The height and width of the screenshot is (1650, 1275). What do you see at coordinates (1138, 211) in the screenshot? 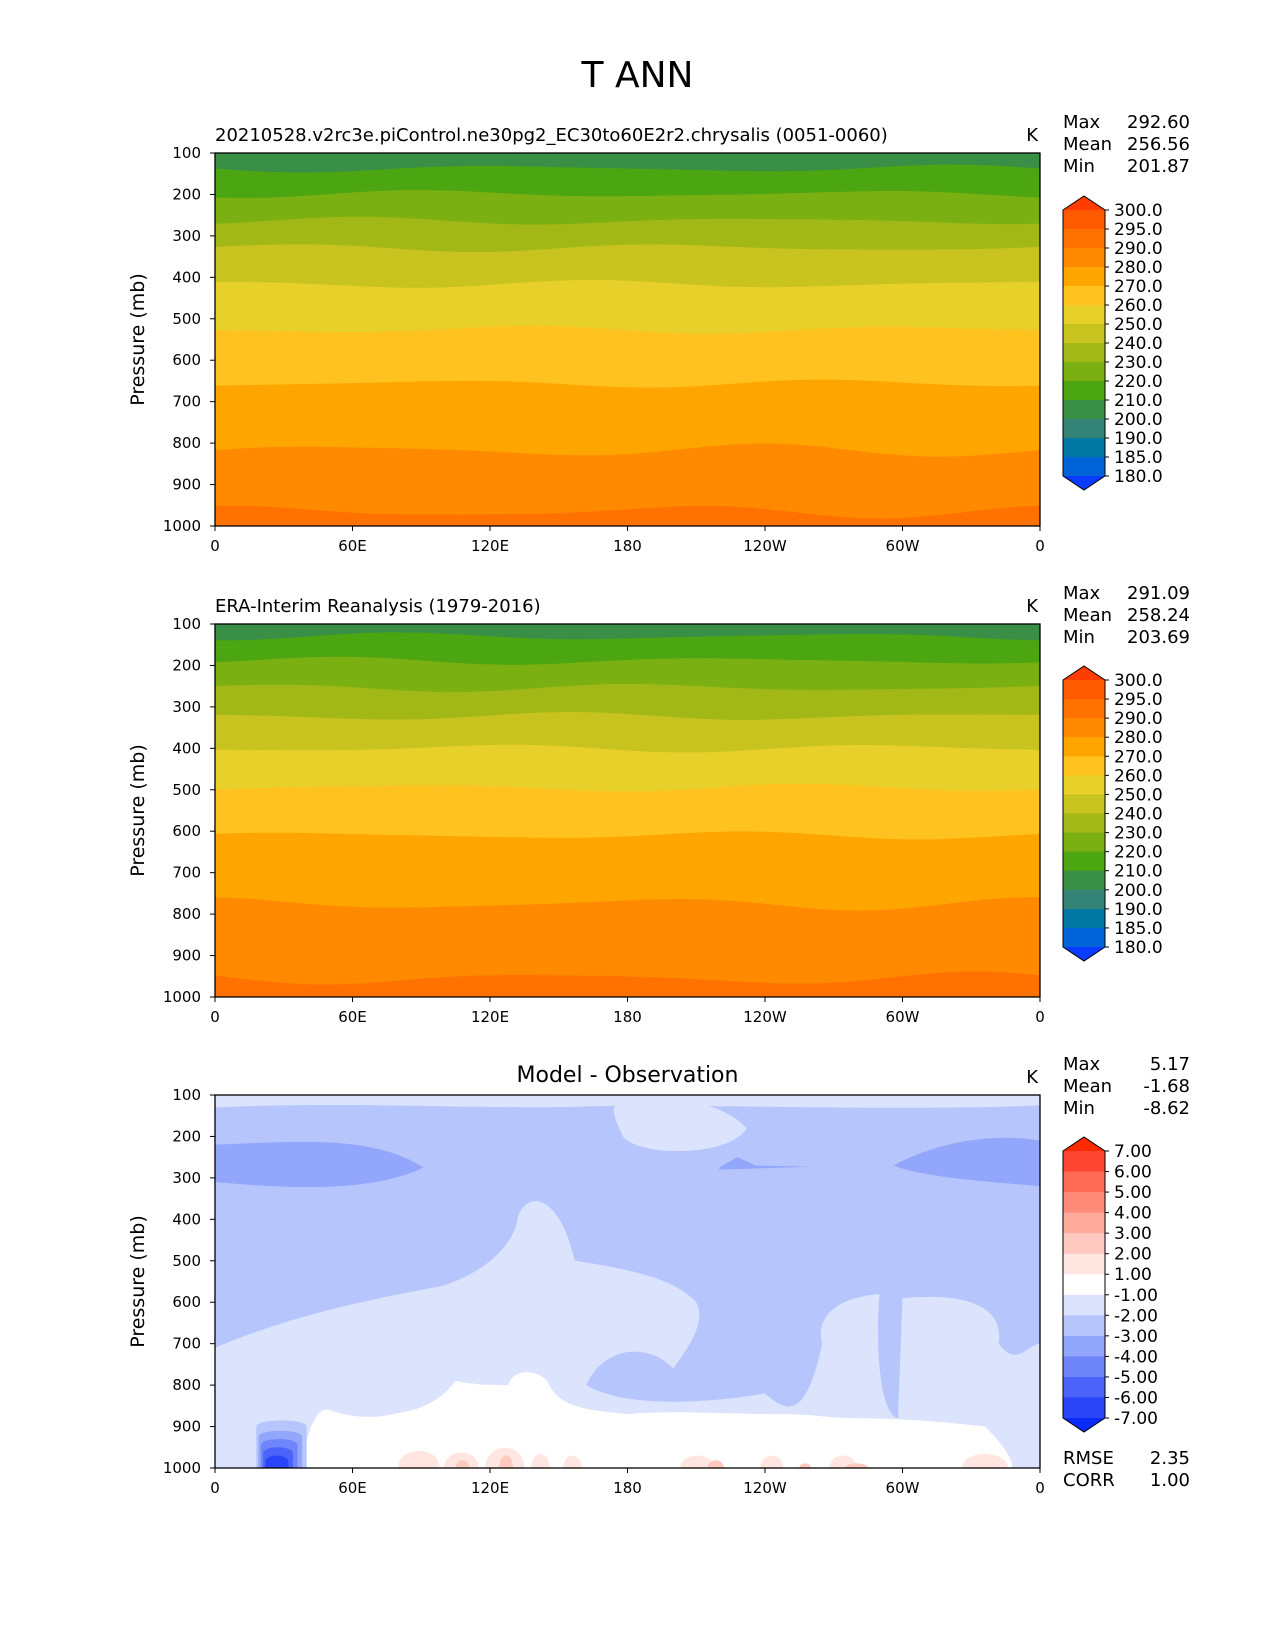
I see `colorbar-label: 300.0` at bounding box center [1138, 211].